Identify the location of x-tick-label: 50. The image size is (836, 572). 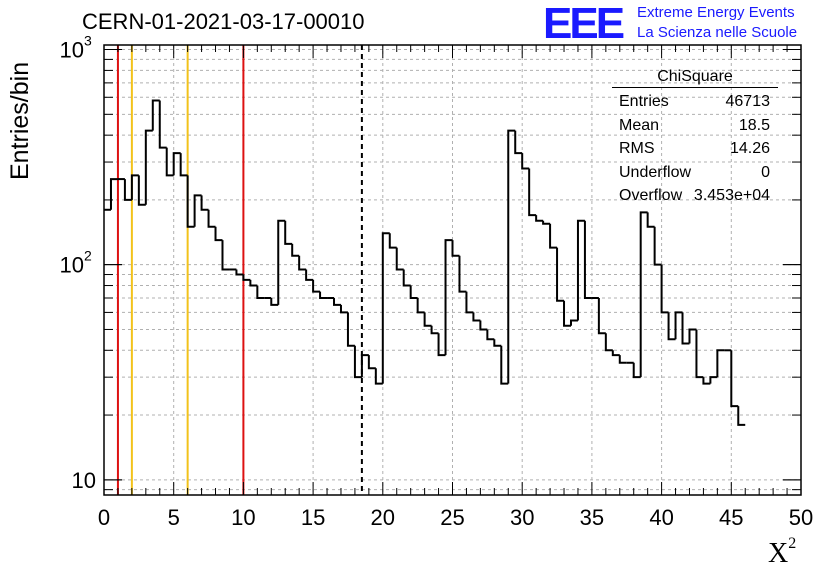
(801, 517).